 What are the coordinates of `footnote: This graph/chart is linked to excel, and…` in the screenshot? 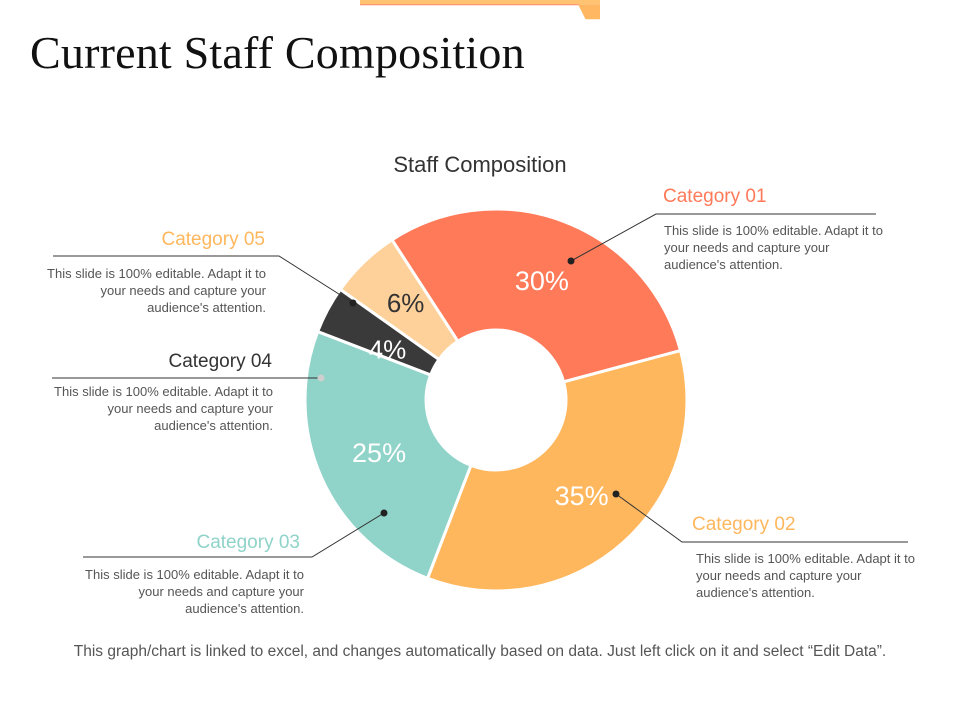 It's located at (480, 651).